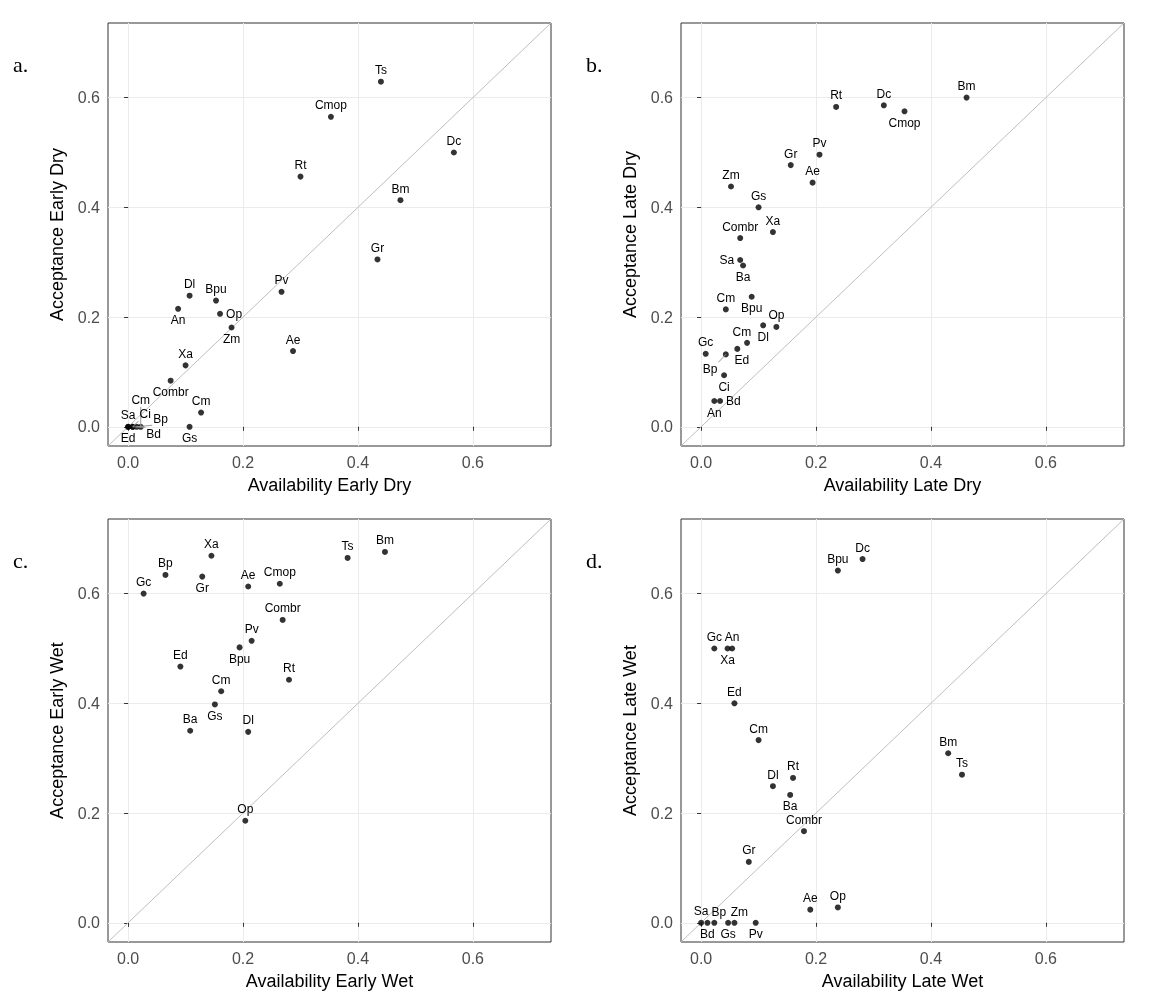 This screenshot has width=1162, height=1008. Describe the element at coordinates (594, 560) in the screenshot. I see `text: d.` at that location.